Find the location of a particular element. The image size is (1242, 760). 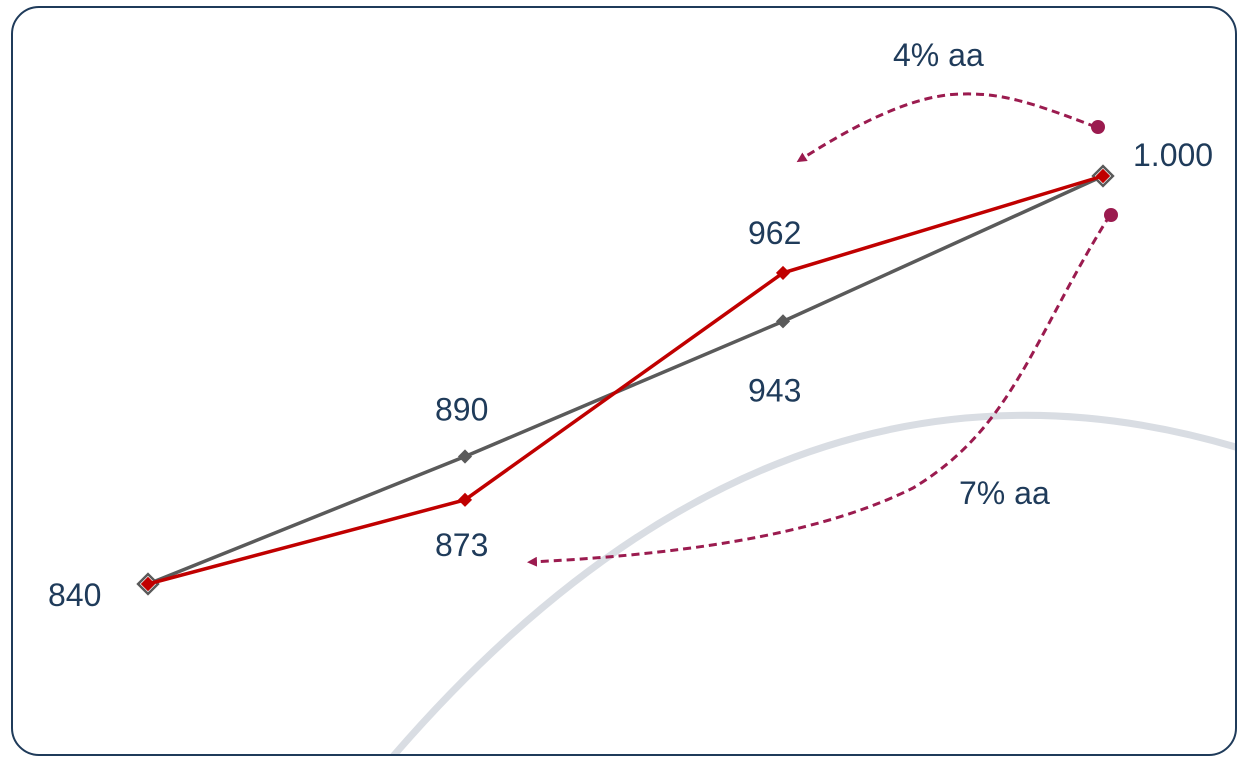

annotation-label-4pct: 4% aa is located at coordinates (938, 55).